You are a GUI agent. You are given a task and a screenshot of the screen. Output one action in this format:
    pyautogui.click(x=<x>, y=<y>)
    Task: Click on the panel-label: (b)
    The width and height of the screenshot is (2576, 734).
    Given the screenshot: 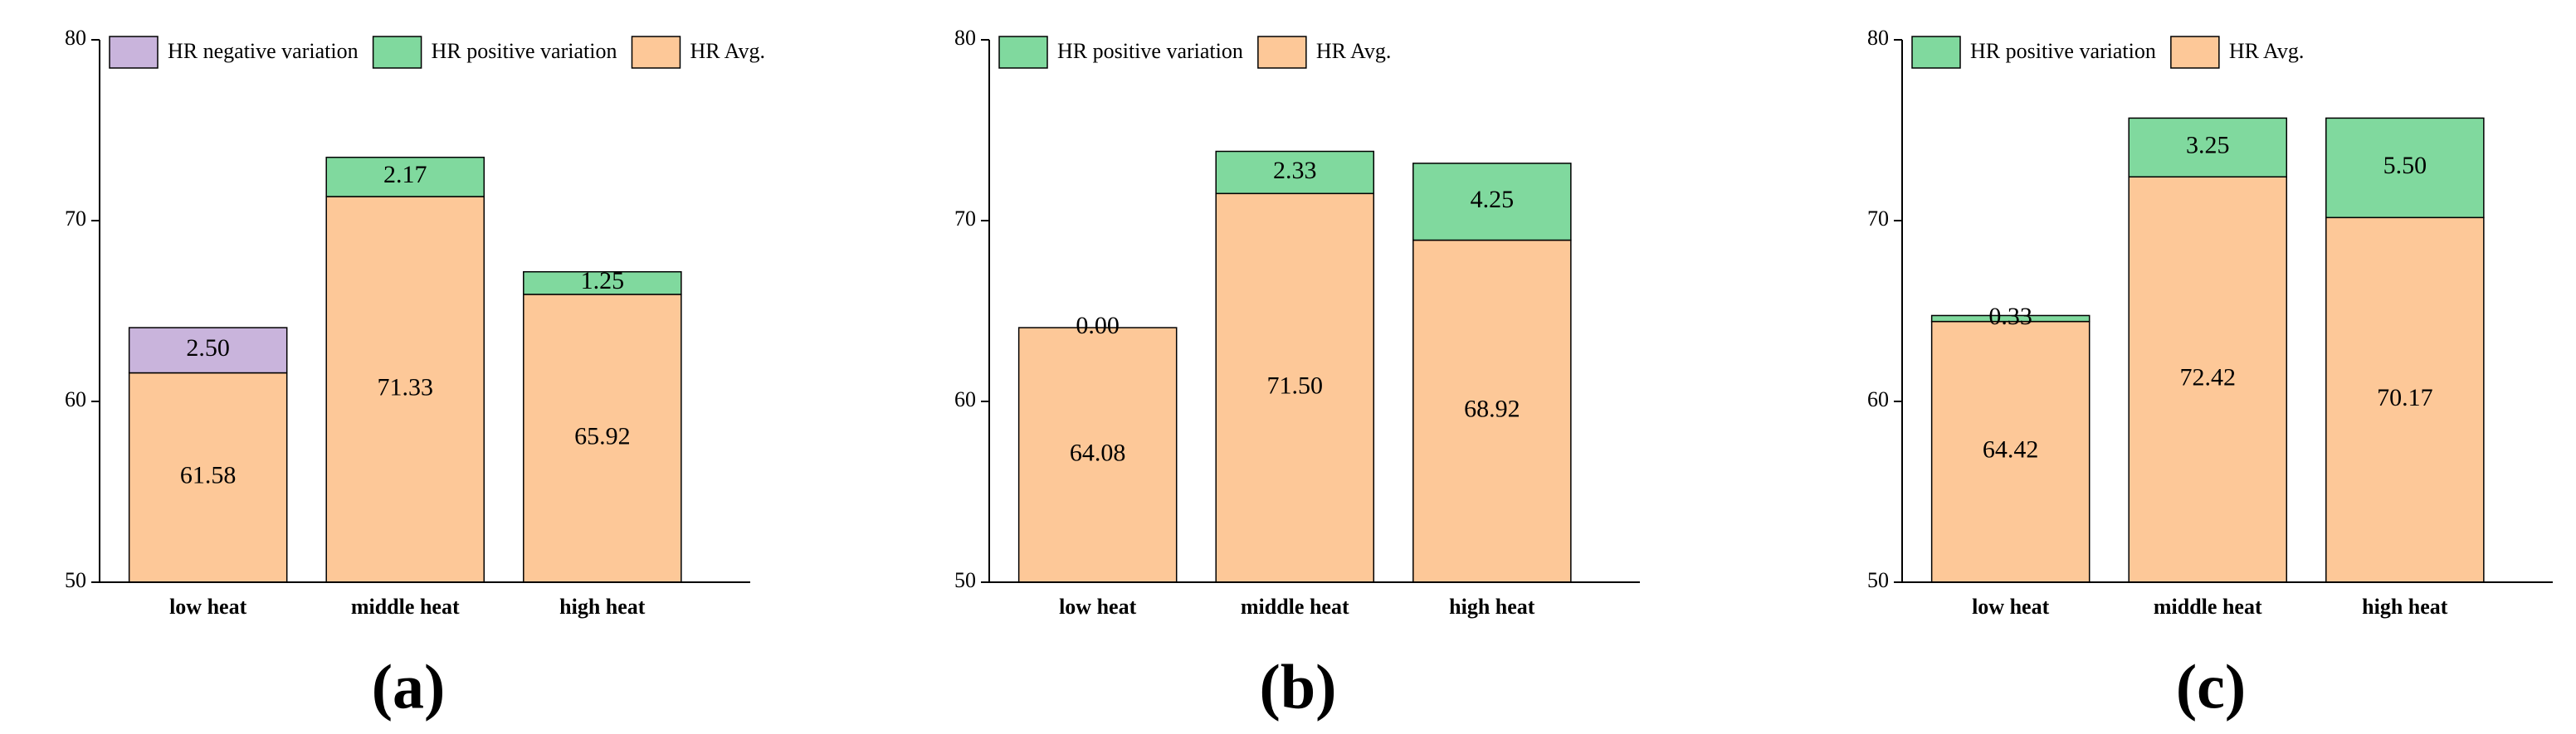 What is the action you would take?
    pyautogui.click(x=1298, y=687)
    